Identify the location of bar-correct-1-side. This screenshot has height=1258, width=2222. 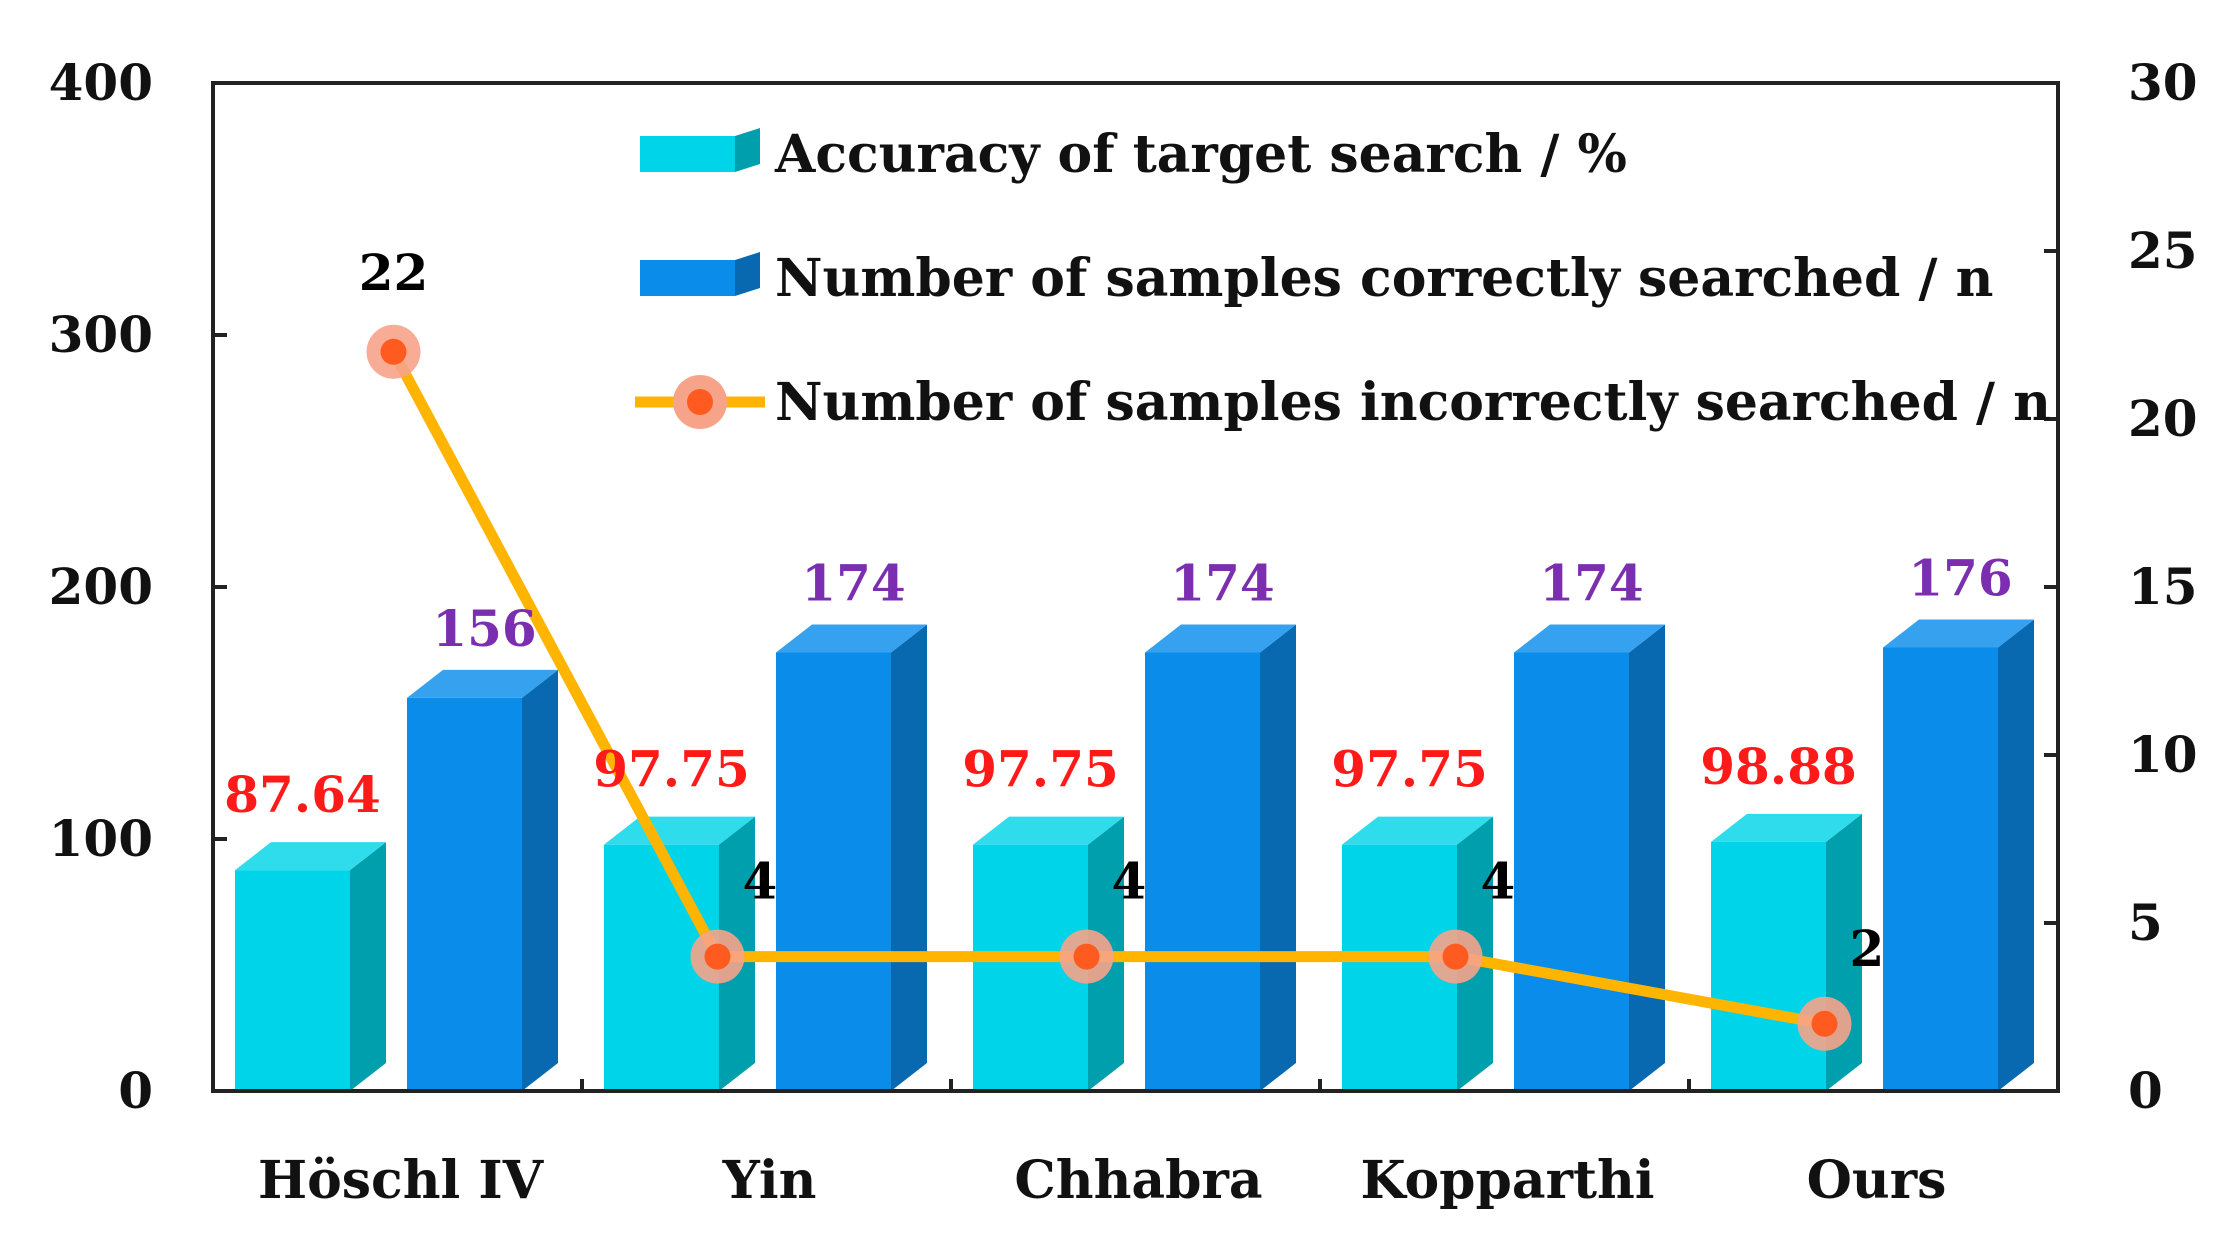
(909, 857).